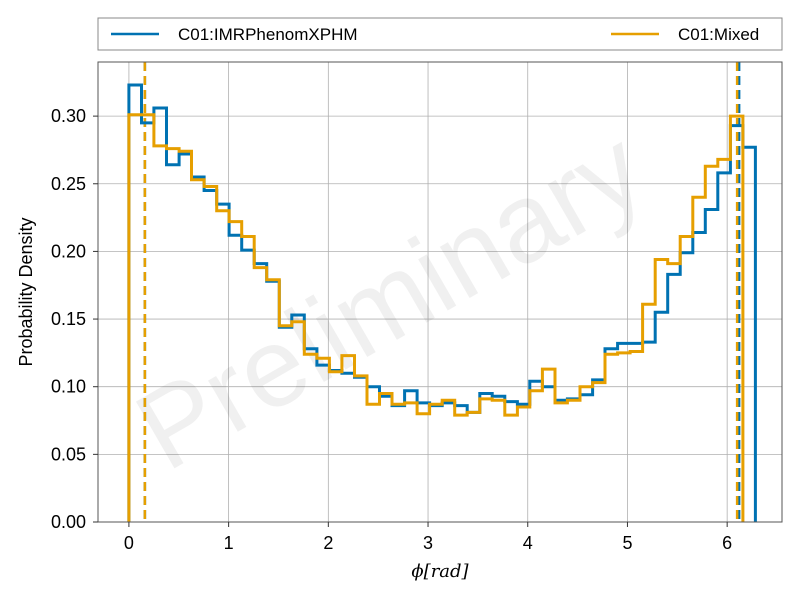  What do you see at coordinates (68, 522) in the screenshot?
I see `y-tick-label: 0.00` at bounding box center [68, 522].